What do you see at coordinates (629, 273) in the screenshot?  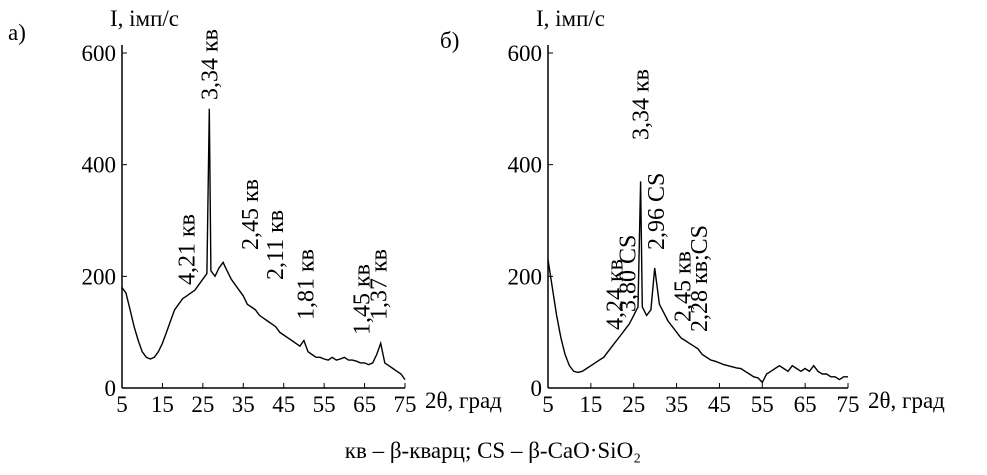 I see `peak-label: 3,80 CS` at bounding box center [629, 273].